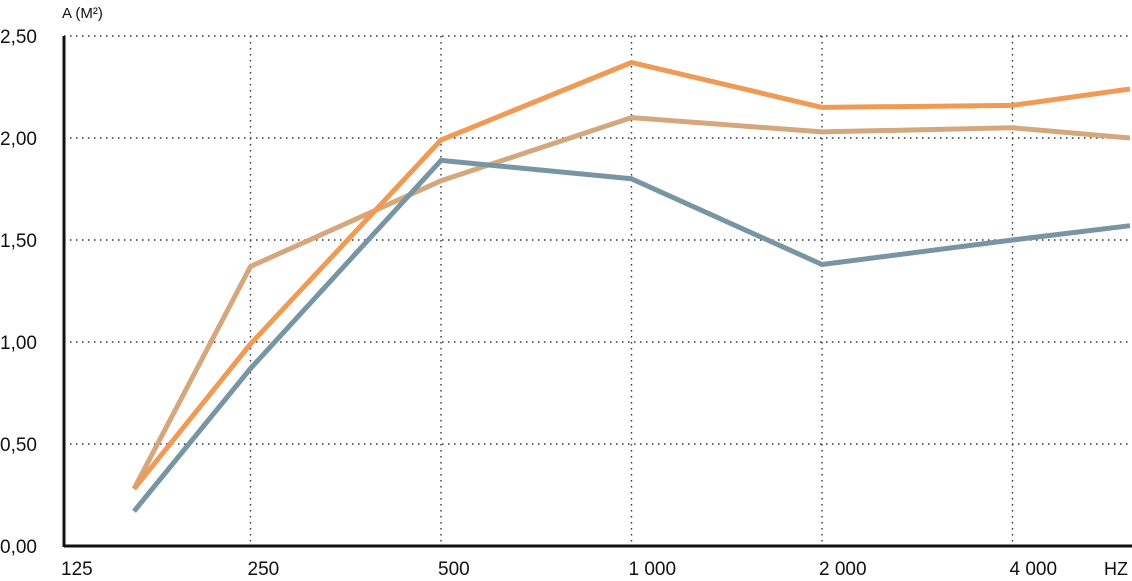 This screenshot has height=581, width=1132. Describe the element at coordinates (1034, 569) in the screenshot. I see `x-tick-label: 4 000` at that location.